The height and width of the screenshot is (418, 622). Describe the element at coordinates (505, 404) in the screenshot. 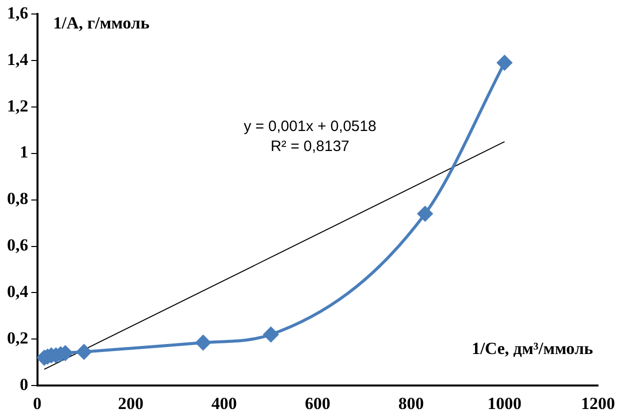

I see `x-tick-label: 1000` at that location.